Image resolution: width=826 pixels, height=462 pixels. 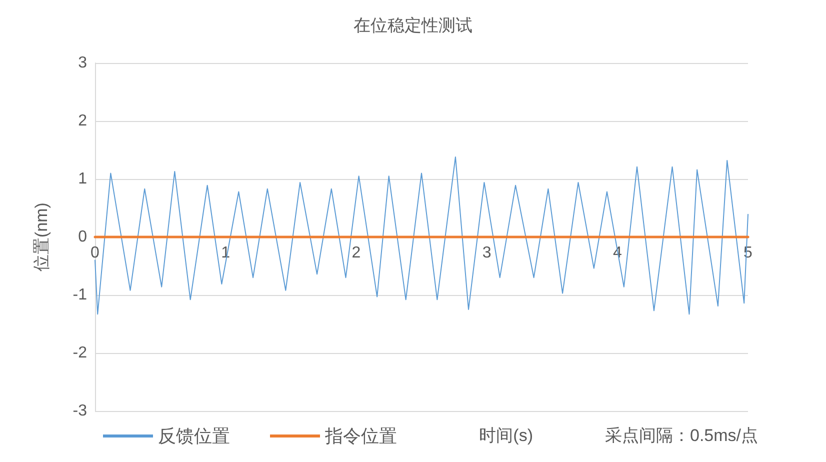 What do you see at coordinates (487, 253) in the screenshot?
I see `x-tick-label: 3` at bounding box center [487, 253].